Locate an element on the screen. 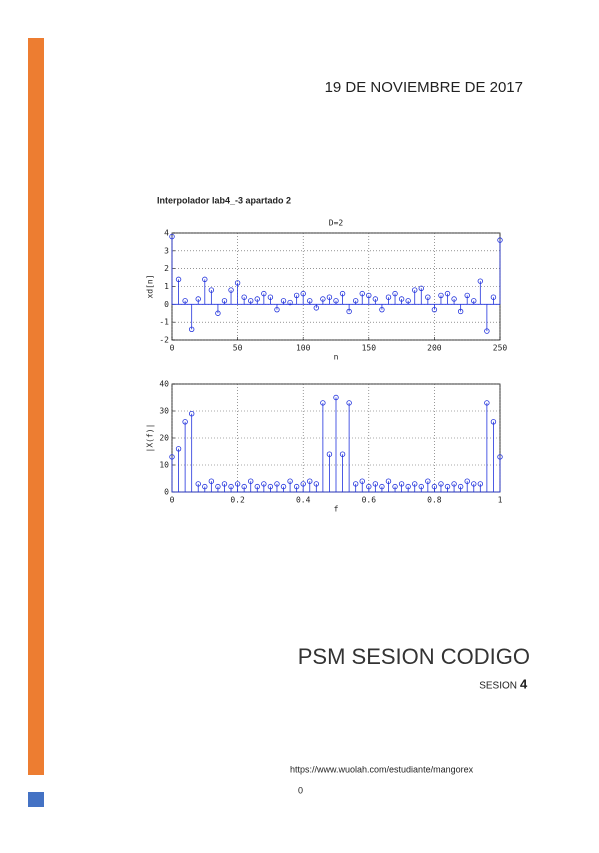  y-tick-label: -1 is located at coordinates (164, 322).